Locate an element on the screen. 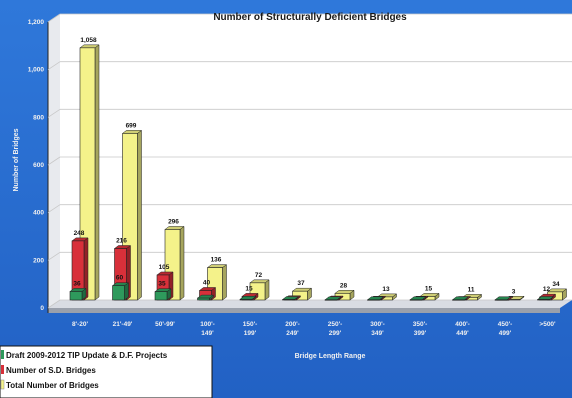 The width and height of the screenshot is (572, 398). x-tick-label: 199' is located at coordinates (250, 333).